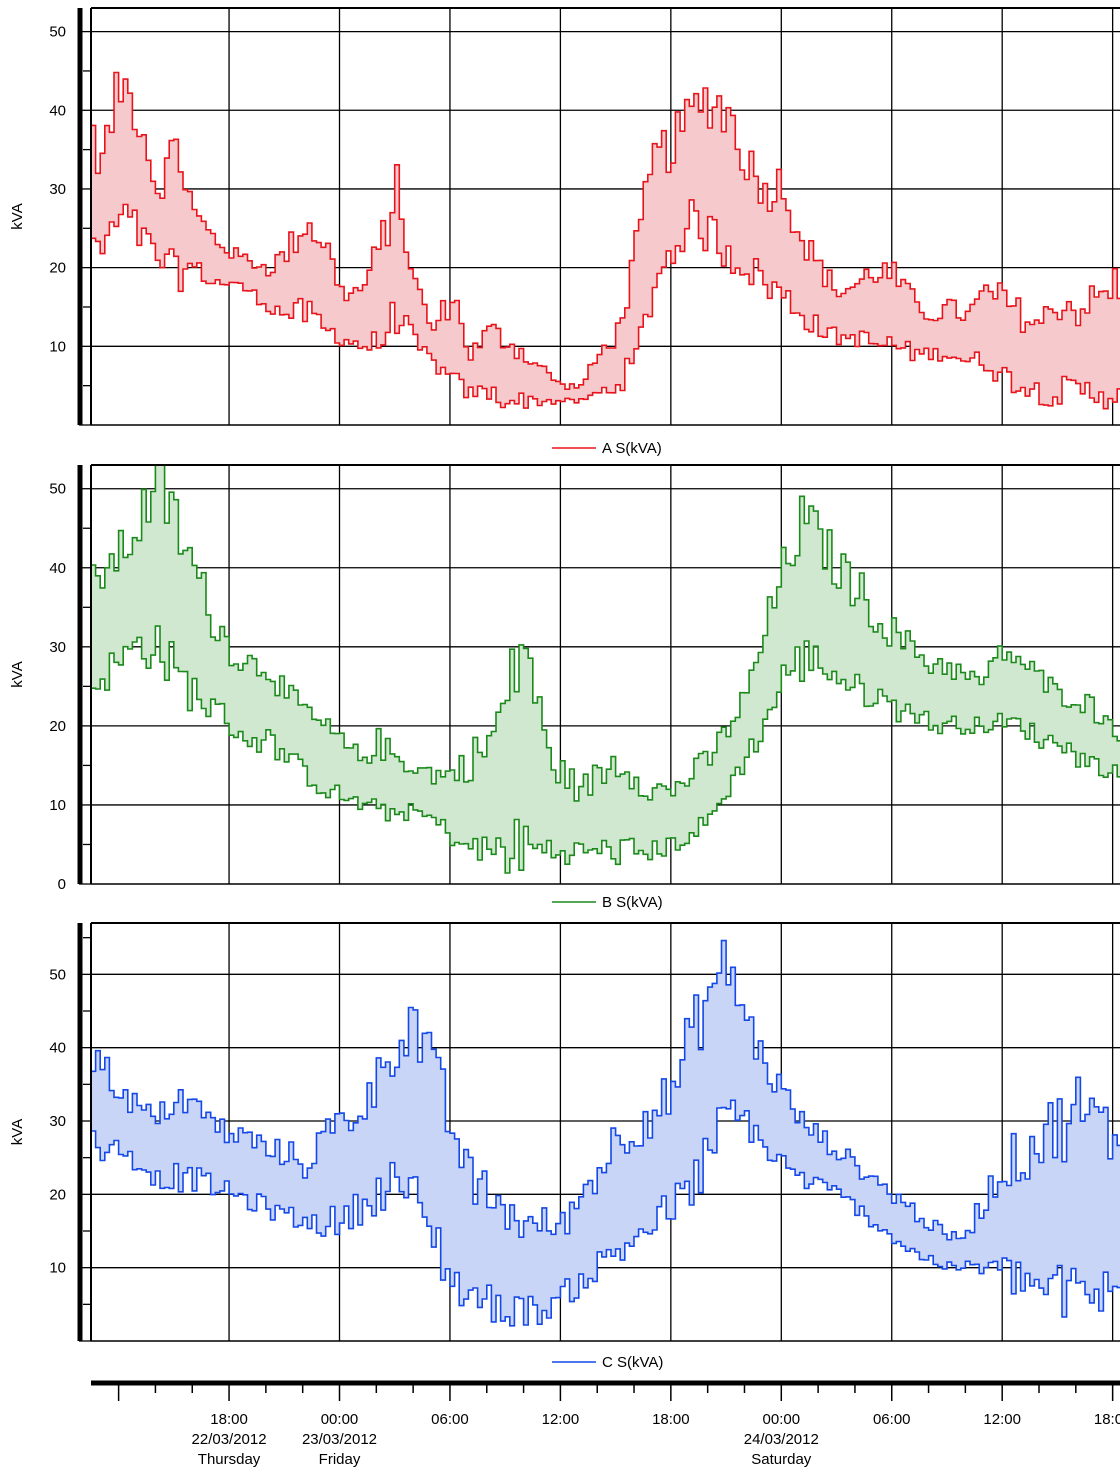 This screenshot has width=1120, height=1473. What do you see at coordinates (340, 1459) in the screenshot?
I see `x-tick-label: Friday` at bounding box center [340, 1459].